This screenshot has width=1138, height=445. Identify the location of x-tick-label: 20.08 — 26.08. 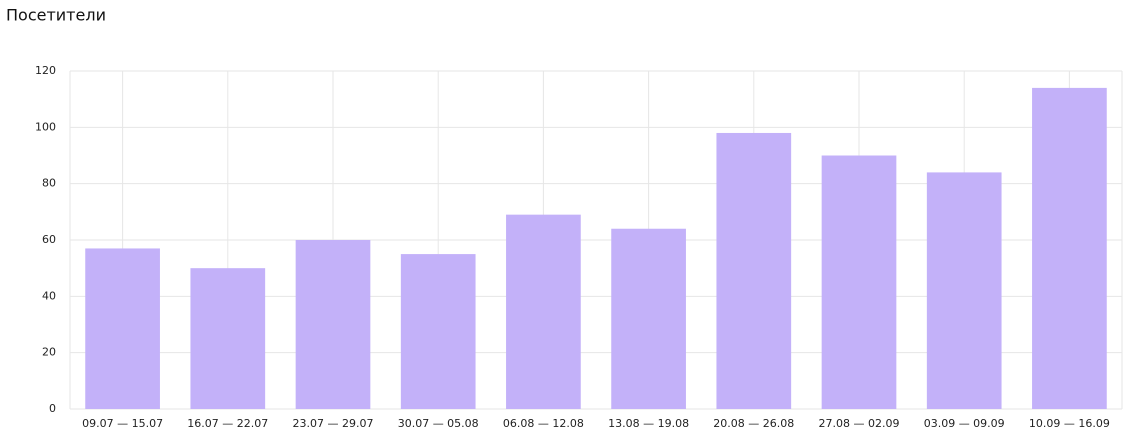
(753, 423).